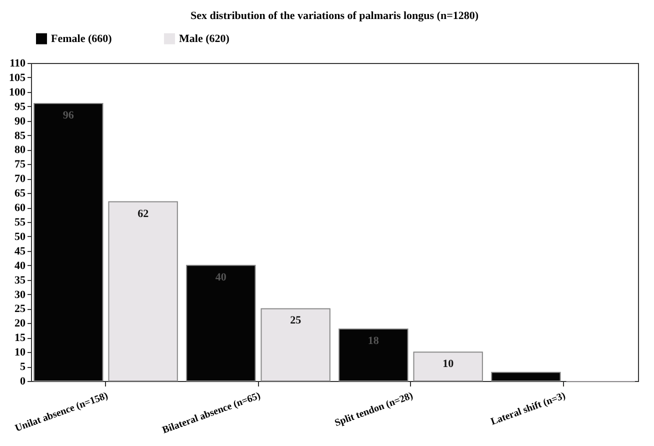  Describe the element at coordinates (20, 294) in the screenshot. I see `y-tick-label: 30` at that location.